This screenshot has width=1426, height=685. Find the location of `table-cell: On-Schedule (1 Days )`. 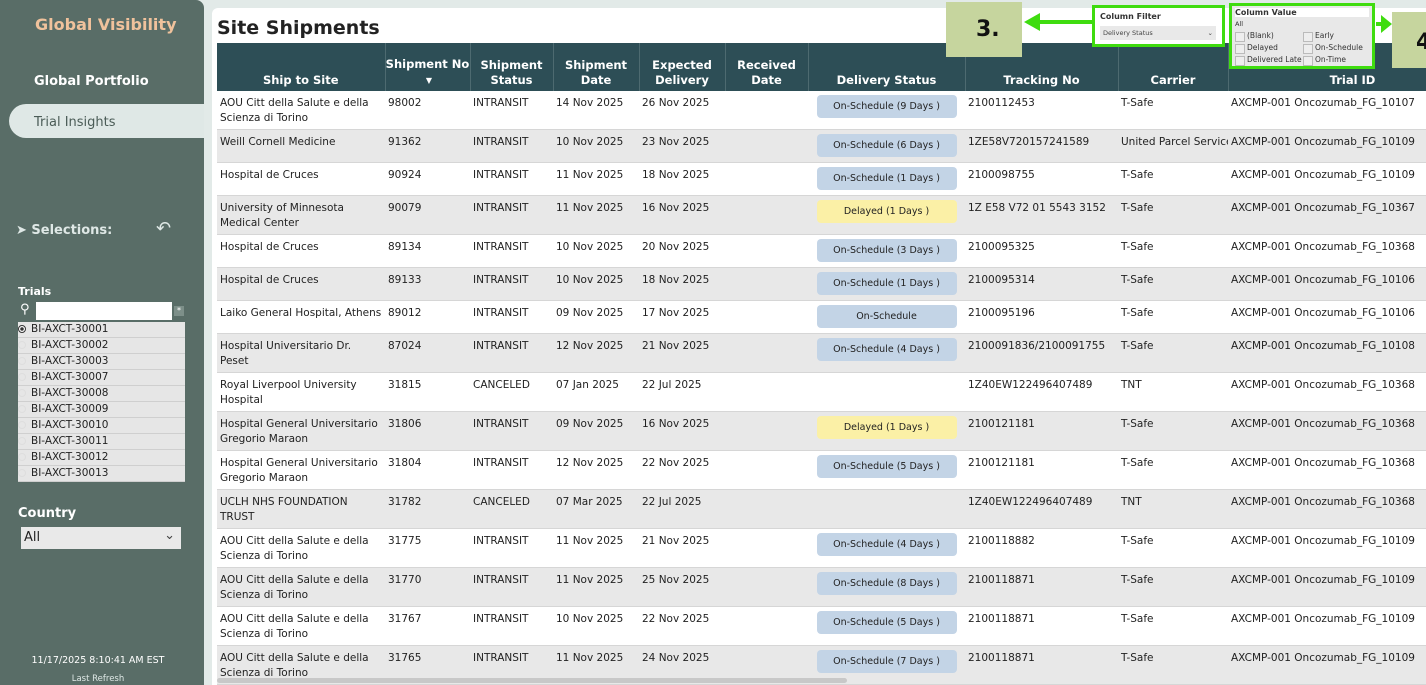

table-cell: On-Schedule (1 Days ) is located at coordinates (886, 179).